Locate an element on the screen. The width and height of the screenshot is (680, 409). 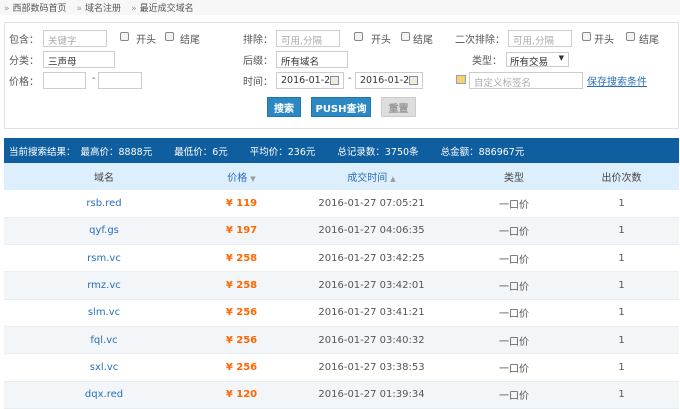
include-start-label: 开头 is located at coordinates (146, 40).